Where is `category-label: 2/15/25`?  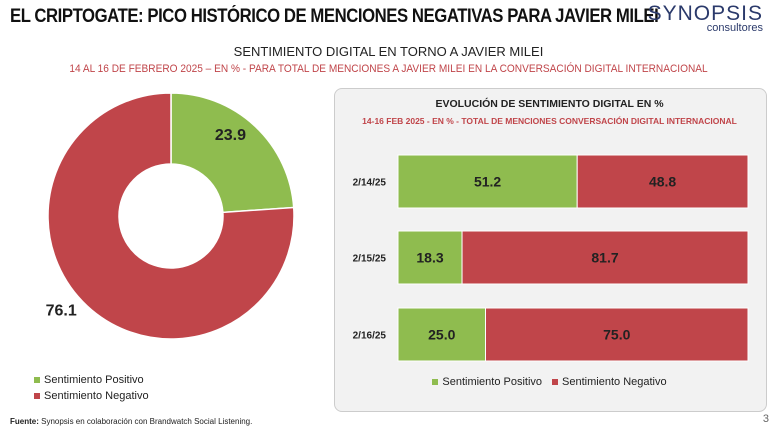 category-label: 2/15/25 is located at coordinates (370, 259).